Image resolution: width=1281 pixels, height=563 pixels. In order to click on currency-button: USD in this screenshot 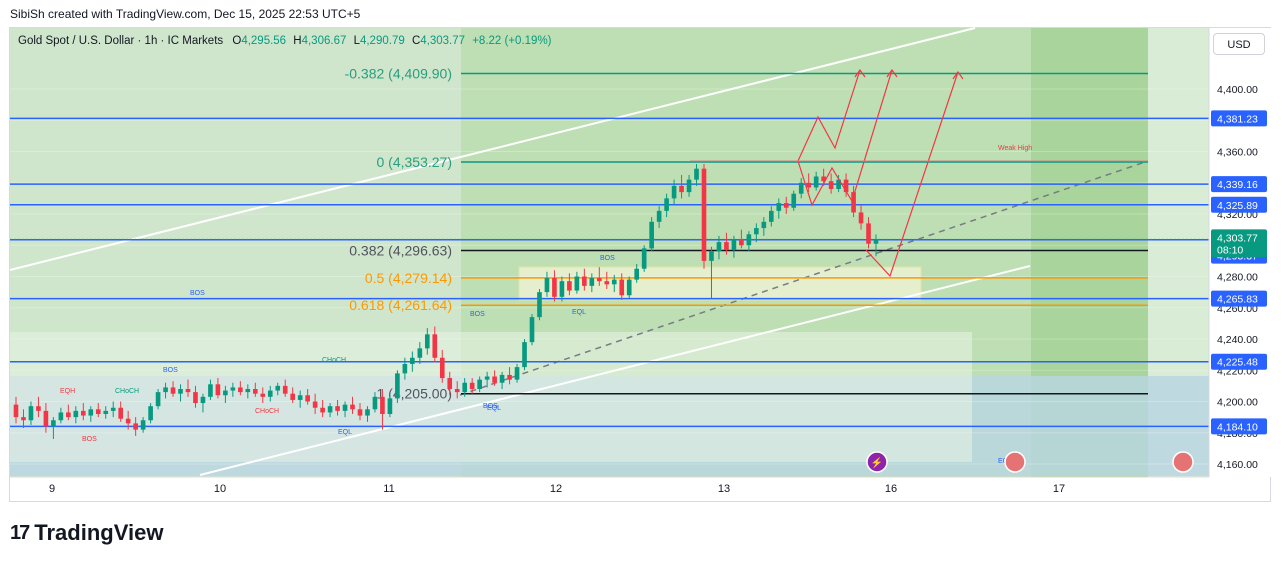, I will do `click(1239, 44)`.